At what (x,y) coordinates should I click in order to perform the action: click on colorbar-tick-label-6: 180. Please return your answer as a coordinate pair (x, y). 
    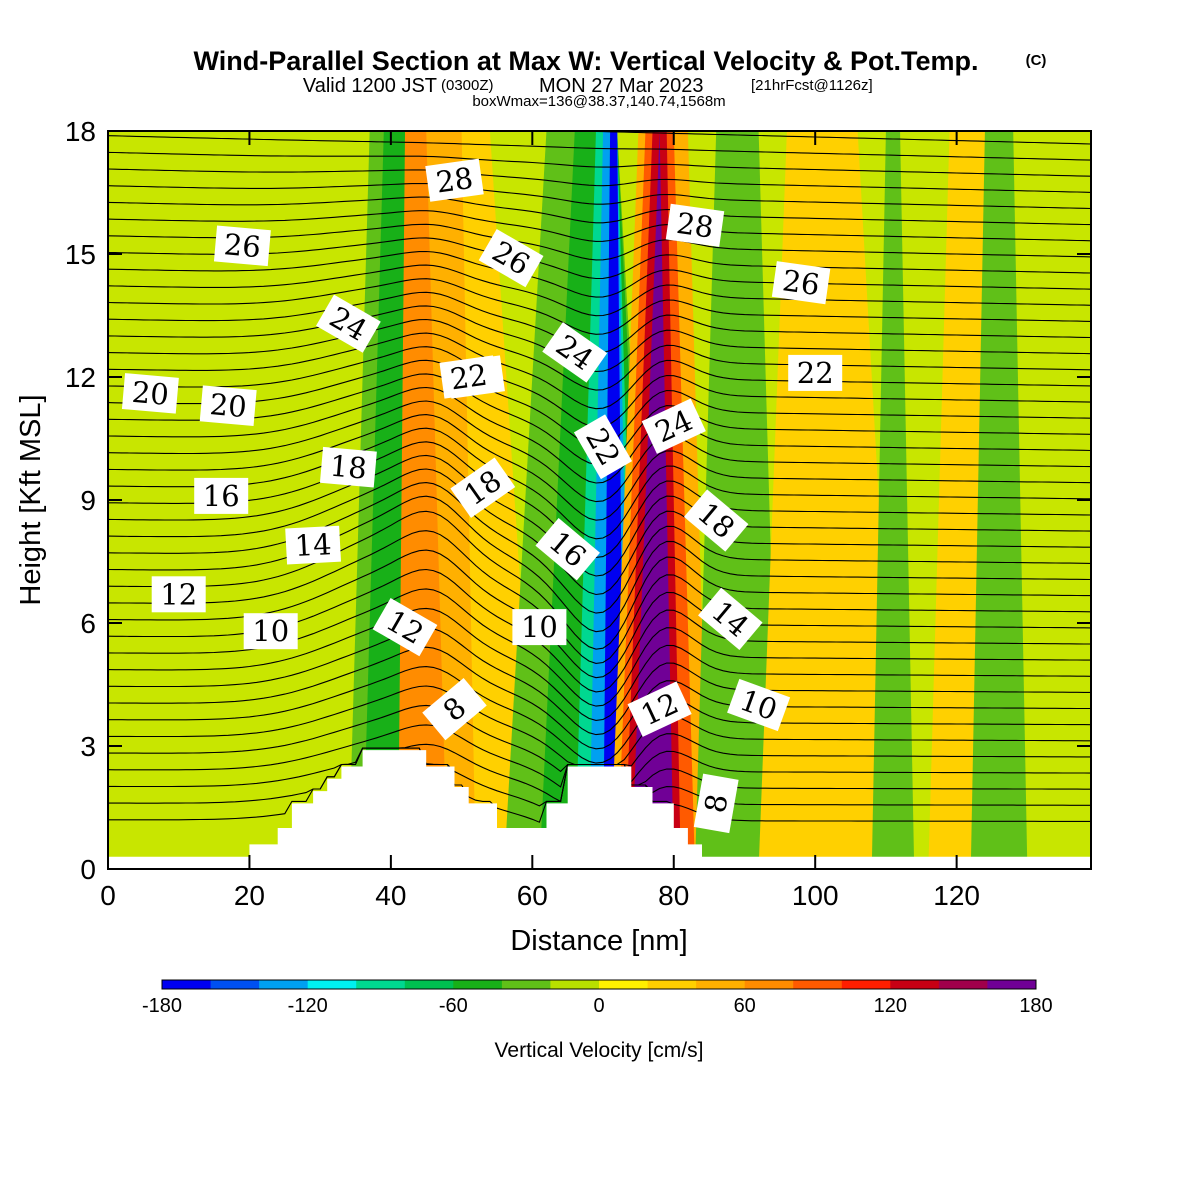
    Looking at the image, I should click on (1035, 1006).